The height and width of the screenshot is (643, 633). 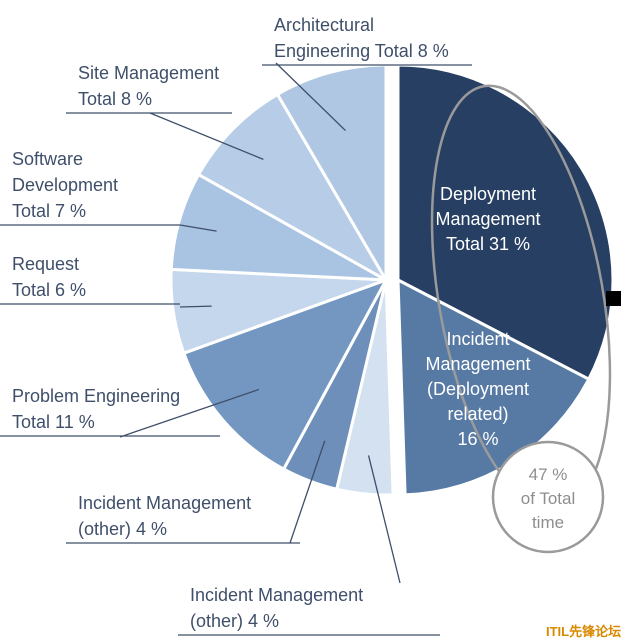 I want to click on slice-label-9: Architectural Engineering Total 8 %, so click(x=361, y=38).